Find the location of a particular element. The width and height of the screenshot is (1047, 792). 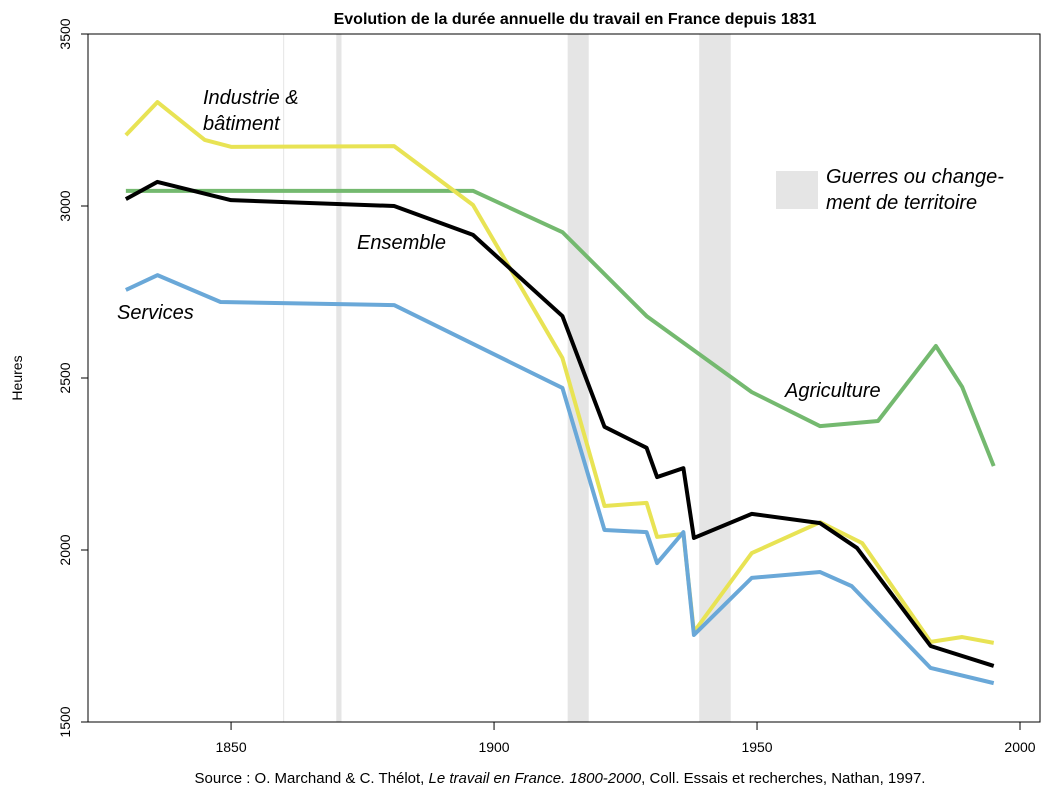

source-part: Le travail en France. 1800-2000 is located at coordinates (535, 778).